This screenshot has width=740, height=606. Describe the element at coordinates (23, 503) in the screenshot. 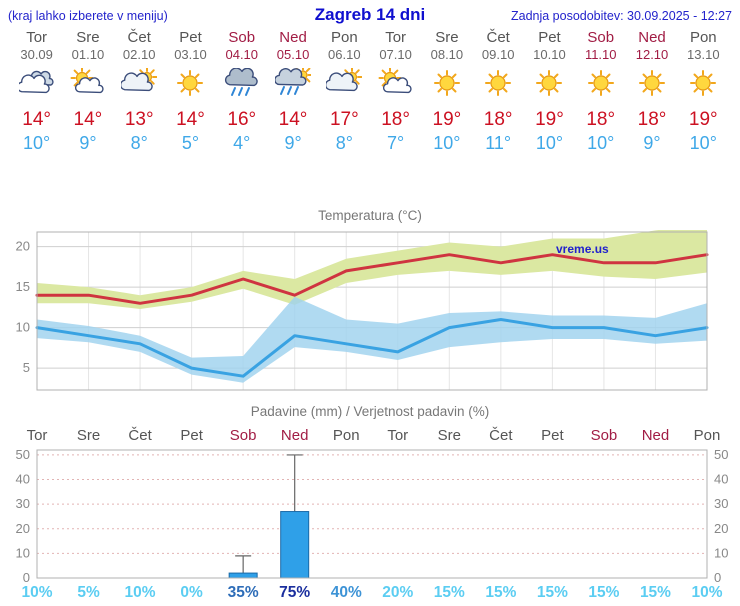

I see `svg-text: 30` at that location.